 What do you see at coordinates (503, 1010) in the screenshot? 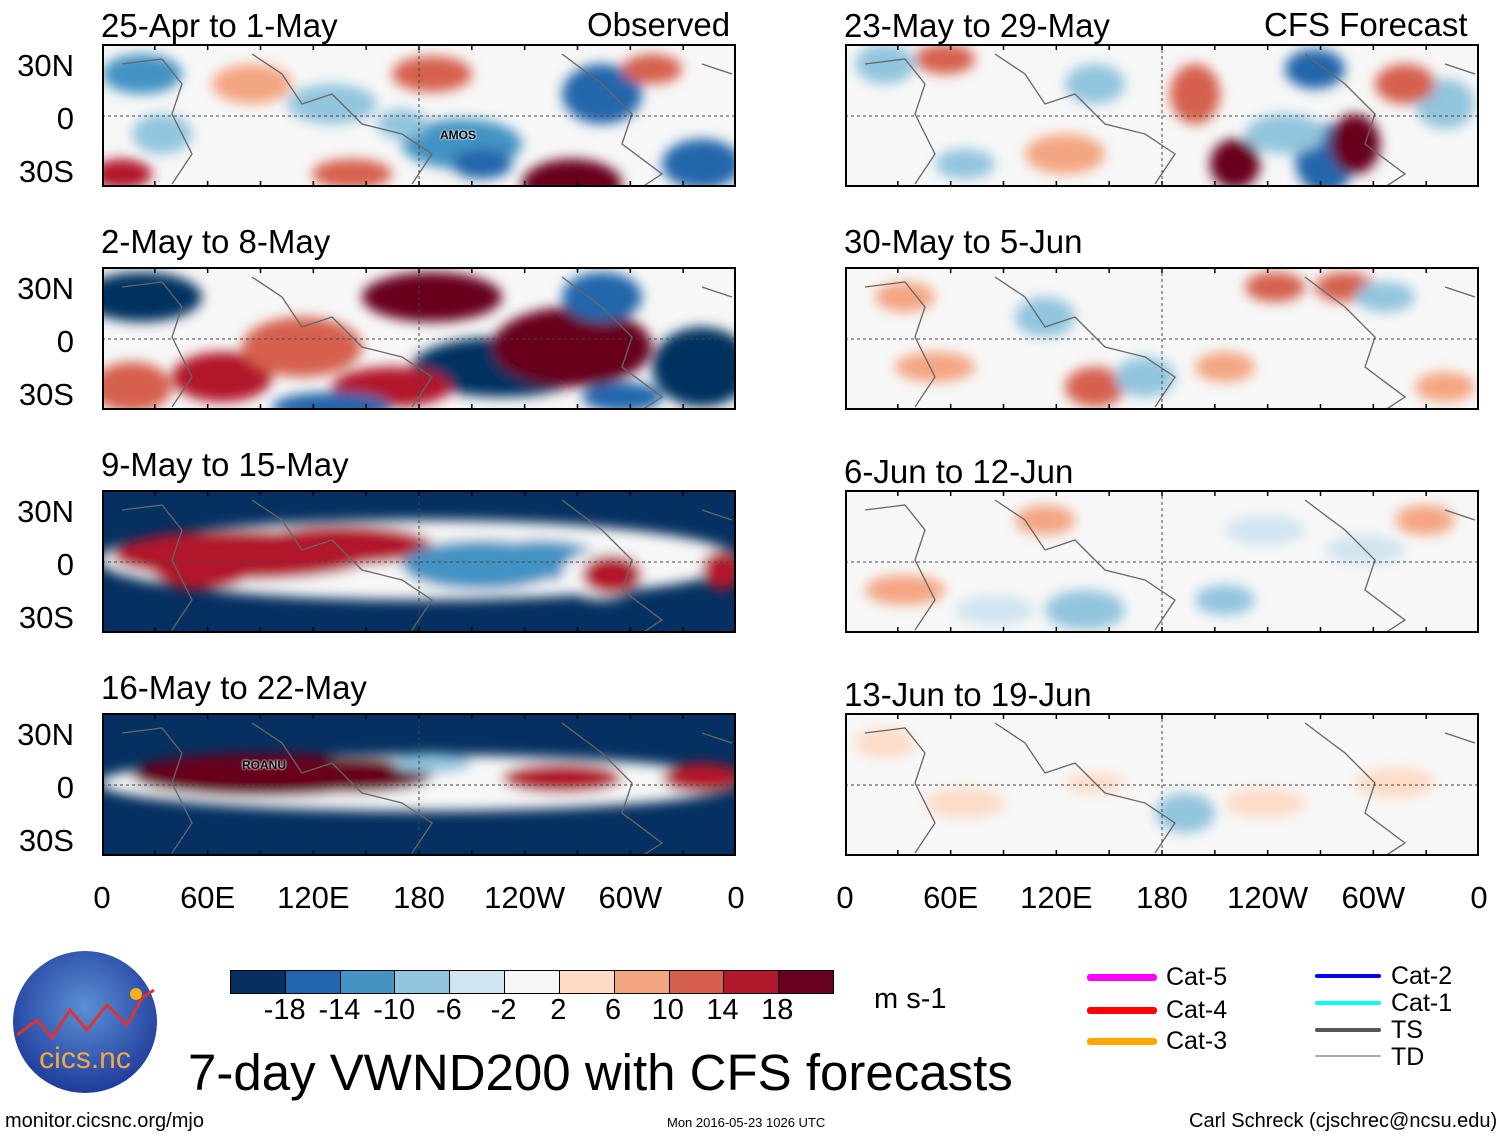
I see `colorbar-tick-label: -2` at bounding box center [503, 1010].